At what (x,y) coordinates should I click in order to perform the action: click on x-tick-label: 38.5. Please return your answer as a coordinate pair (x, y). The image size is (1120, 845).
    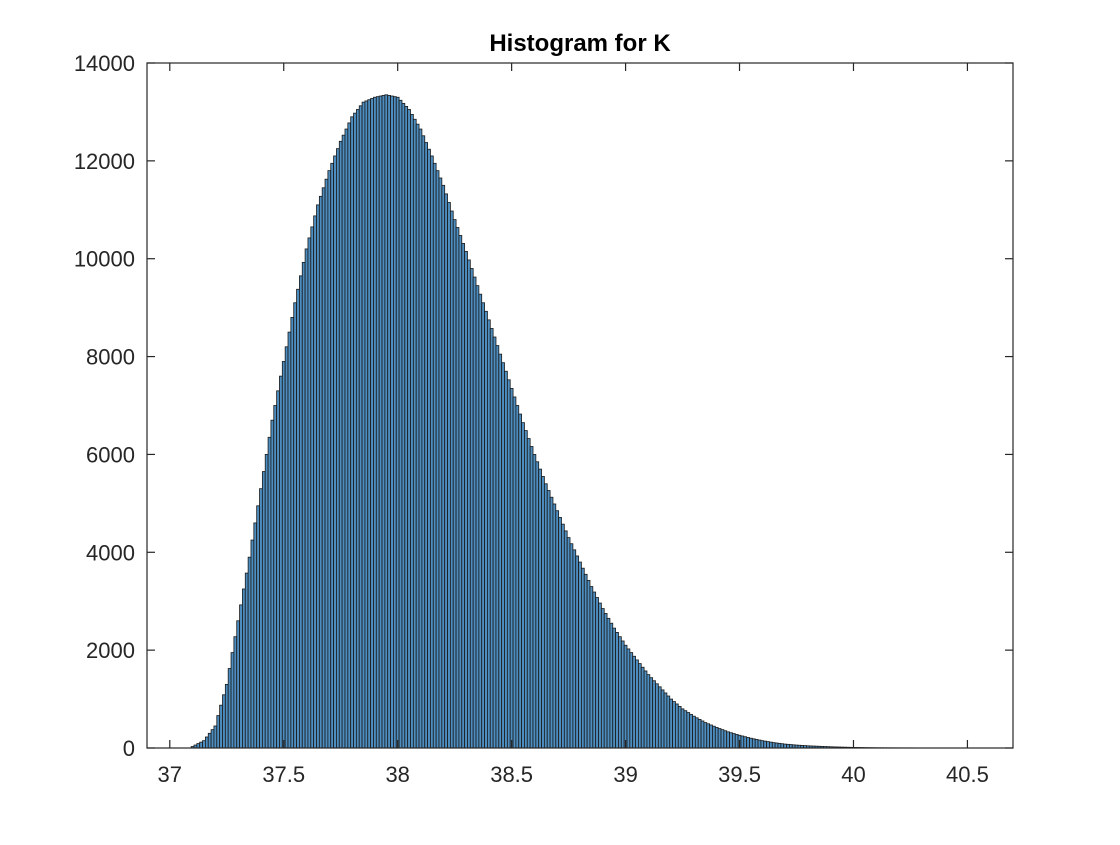
    Looking at the image, I should click on (511, 774).